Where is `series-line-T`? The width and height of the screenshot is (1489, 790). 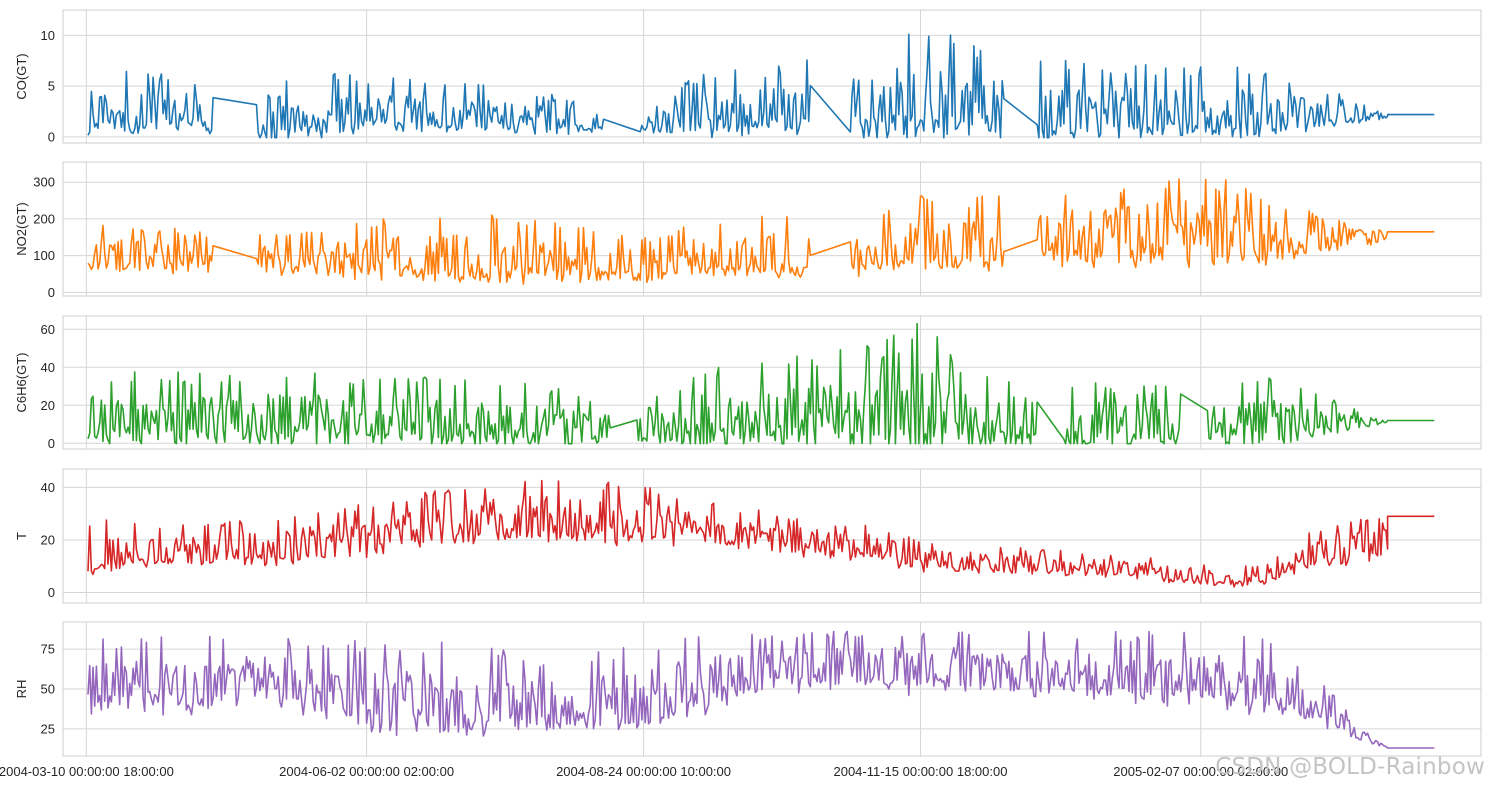
series-line-T is located at coordinates (761, 533).